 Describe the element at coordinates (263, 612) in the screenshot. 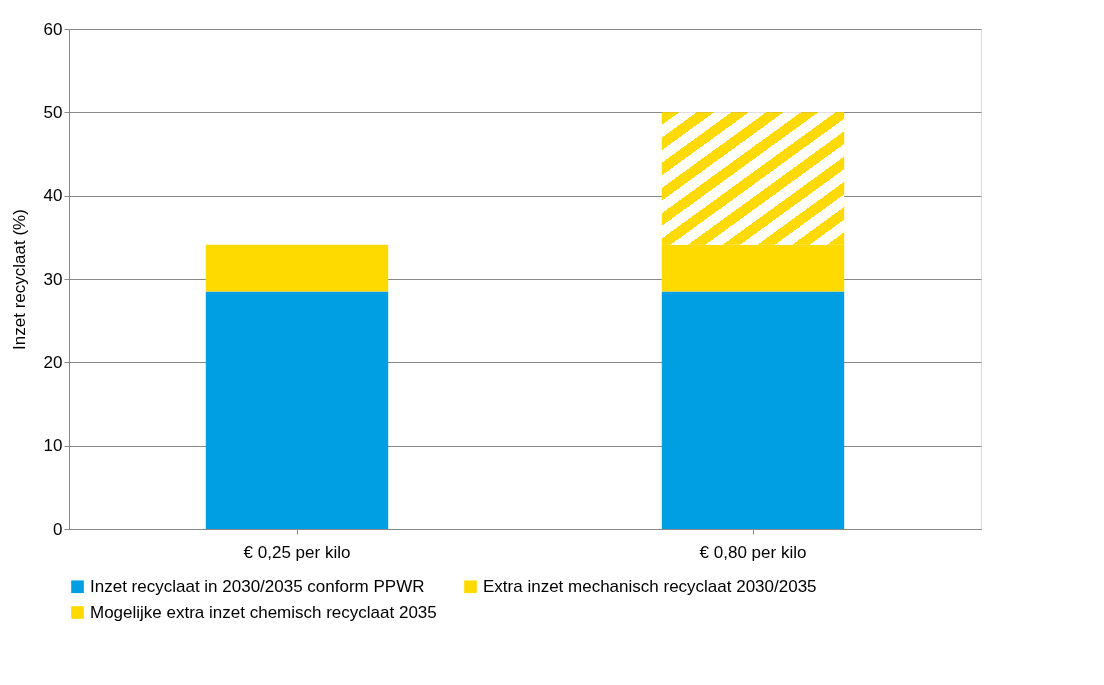

I see `legend-label: Mogelijke extra inzet chemisch recyclaat 2035` at that location.